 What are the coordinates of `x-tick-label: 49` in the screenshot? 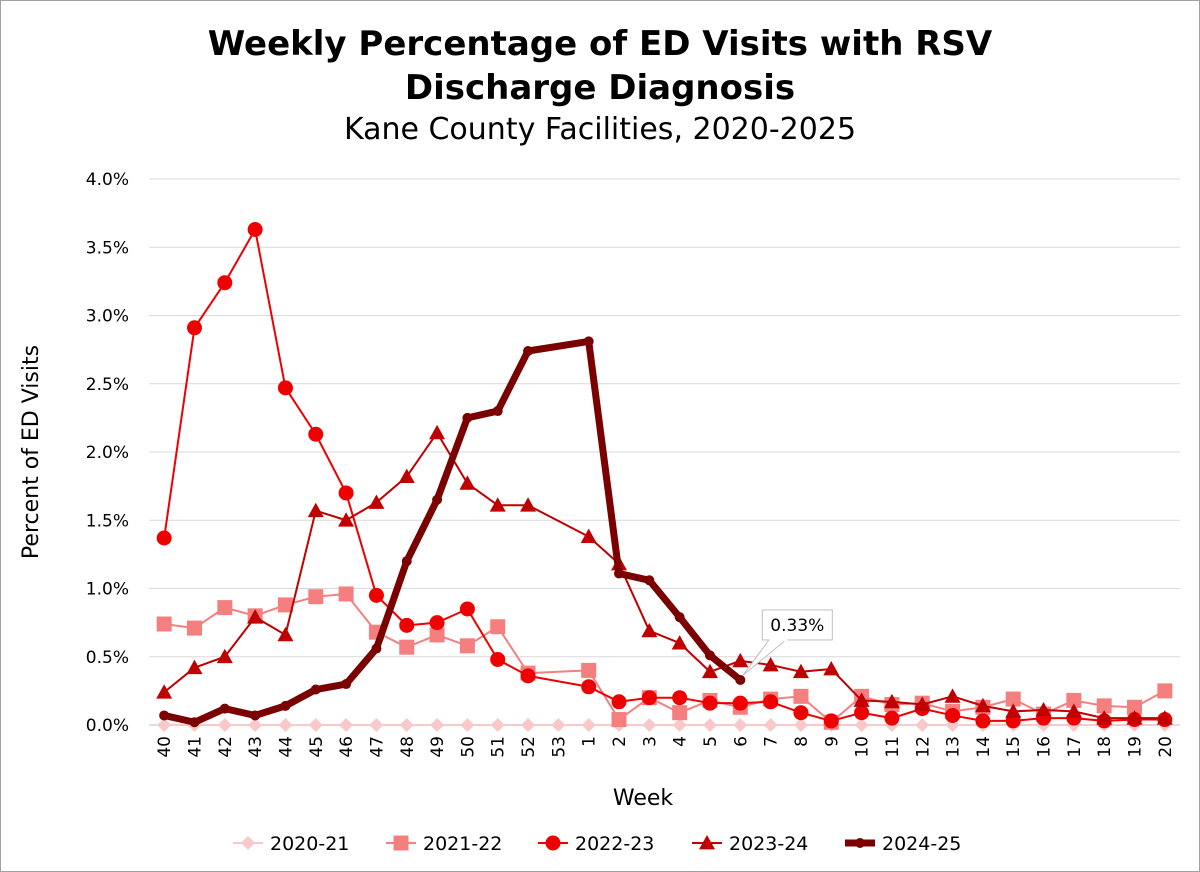 It's located at (438, 747).